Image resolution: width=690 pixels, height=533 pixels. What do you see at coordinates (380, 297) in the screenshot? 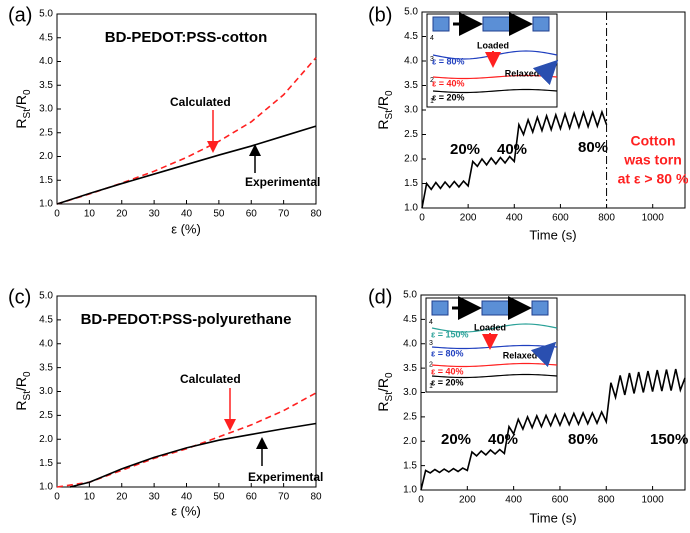
I see `panel-label: (d)` at bounding box center [380, 297].